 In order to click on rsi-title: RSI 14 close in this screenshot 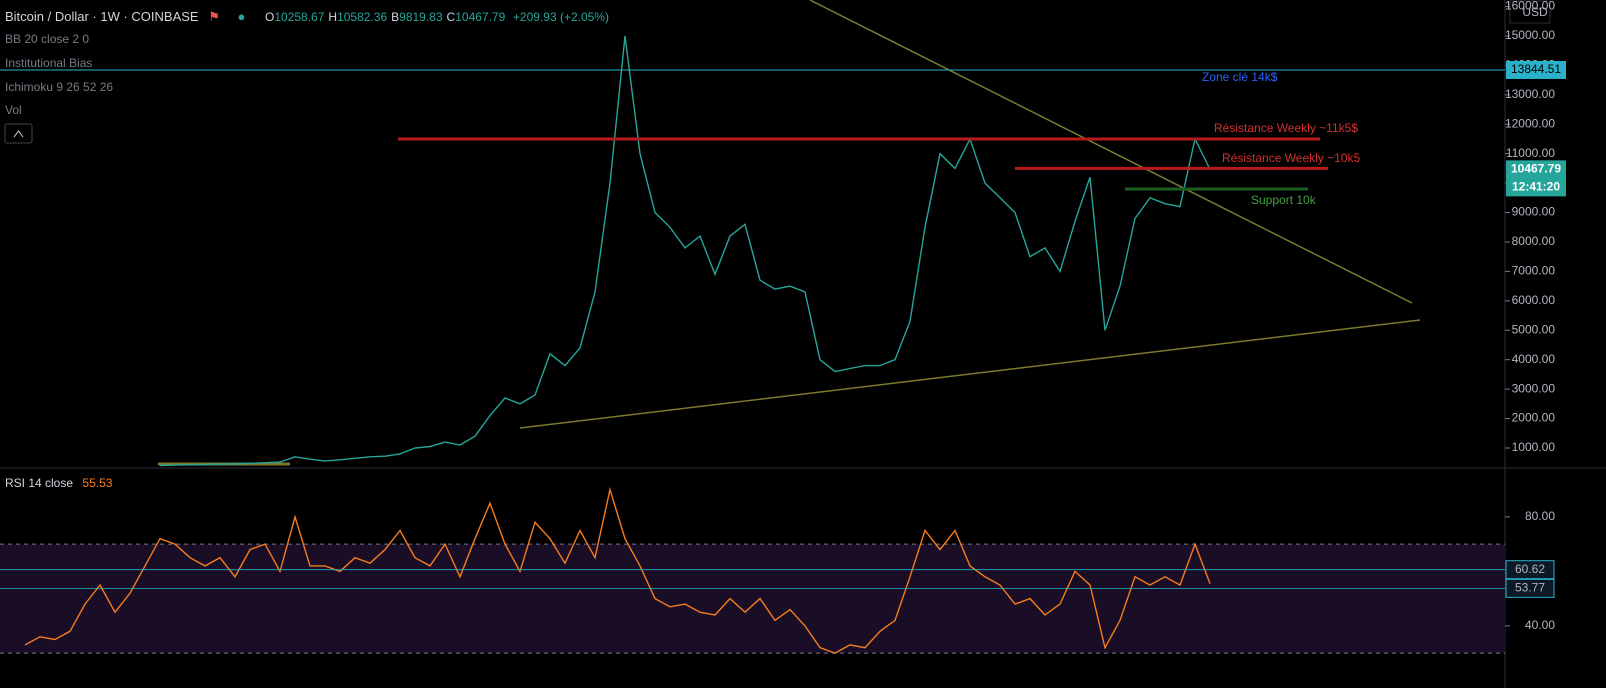, I will do `click(39, 483)`.